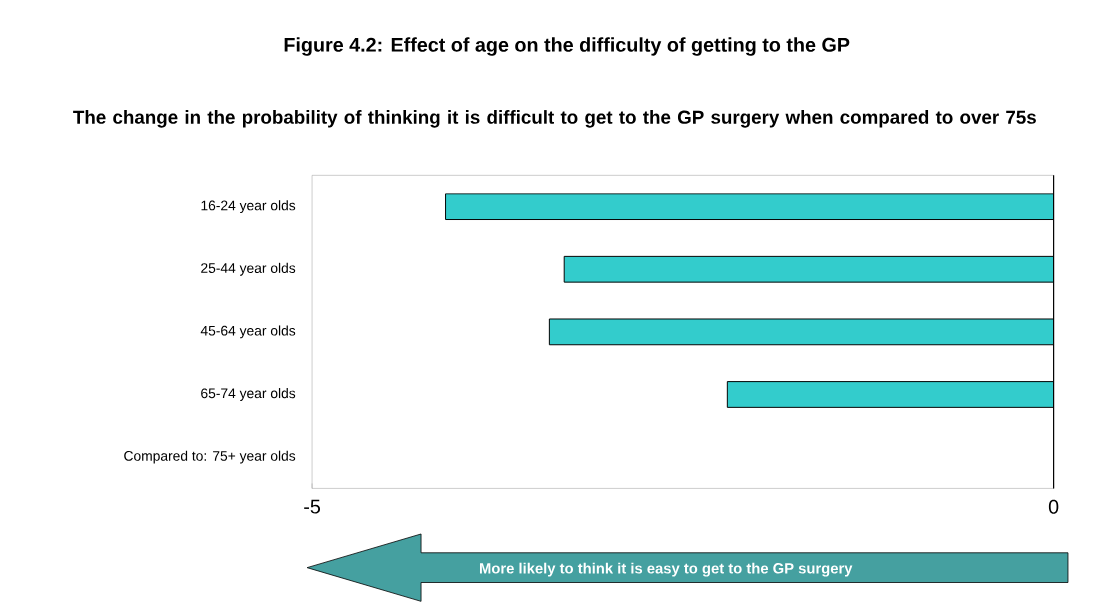  I want to click on y-tick-label: 16-24 year olds, so click(248, 206).